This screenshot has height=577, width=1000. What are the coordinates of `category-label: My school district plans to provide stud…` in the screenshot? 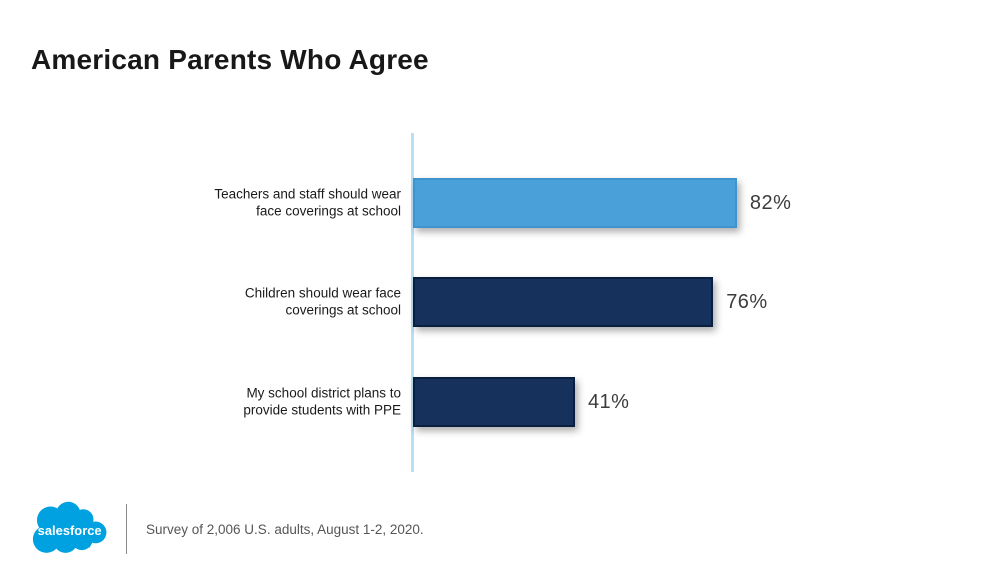 It's located at (322, 401).